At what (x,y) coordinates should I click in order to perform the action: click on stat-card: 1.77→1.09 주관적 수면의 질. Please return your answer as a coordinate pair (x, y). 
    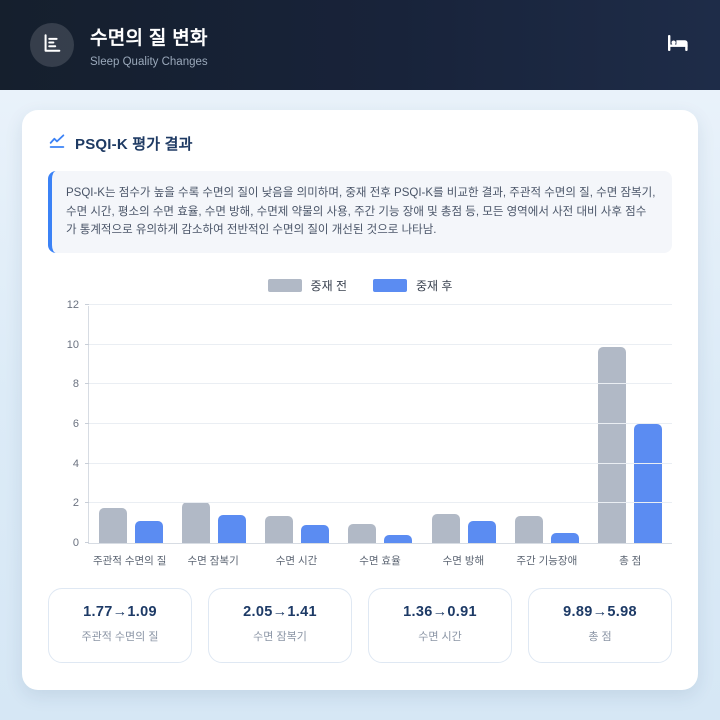
    Looking at the image, I should click on (120, 625).